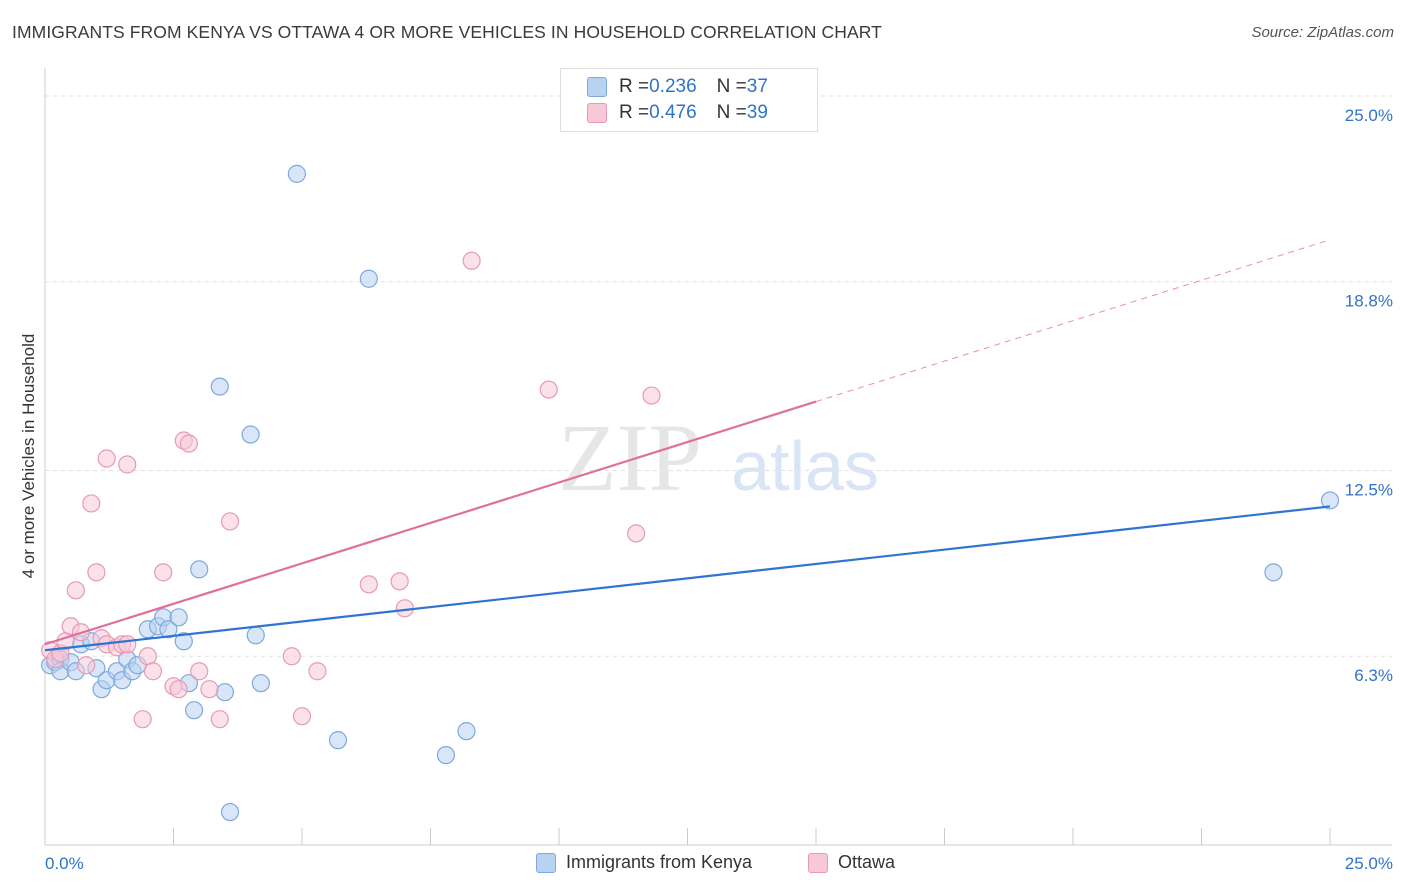 This screenshot has width=1406, height=892. I want to click on legend-row-ottawa: R = 0.476 N = 39, so click(677, 113).